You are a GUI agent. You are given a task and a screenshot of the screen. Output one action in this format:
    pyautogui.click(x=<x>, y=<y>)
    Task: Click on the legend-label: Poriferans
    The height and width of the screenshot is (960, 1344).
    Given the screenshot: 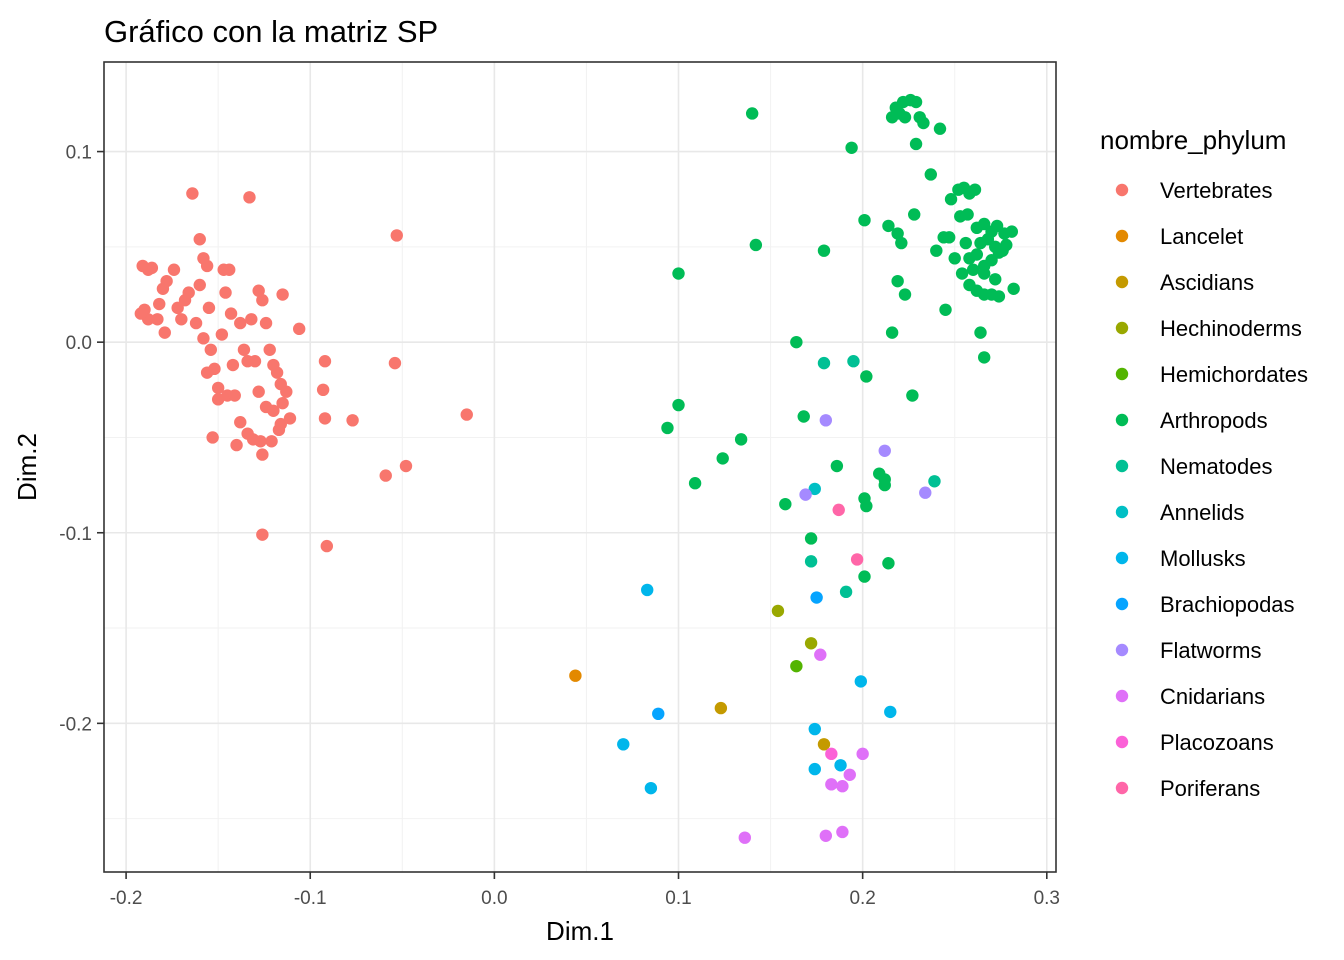 What is the action you would take?
    pyautogui.click(x=1210, y=788)
    